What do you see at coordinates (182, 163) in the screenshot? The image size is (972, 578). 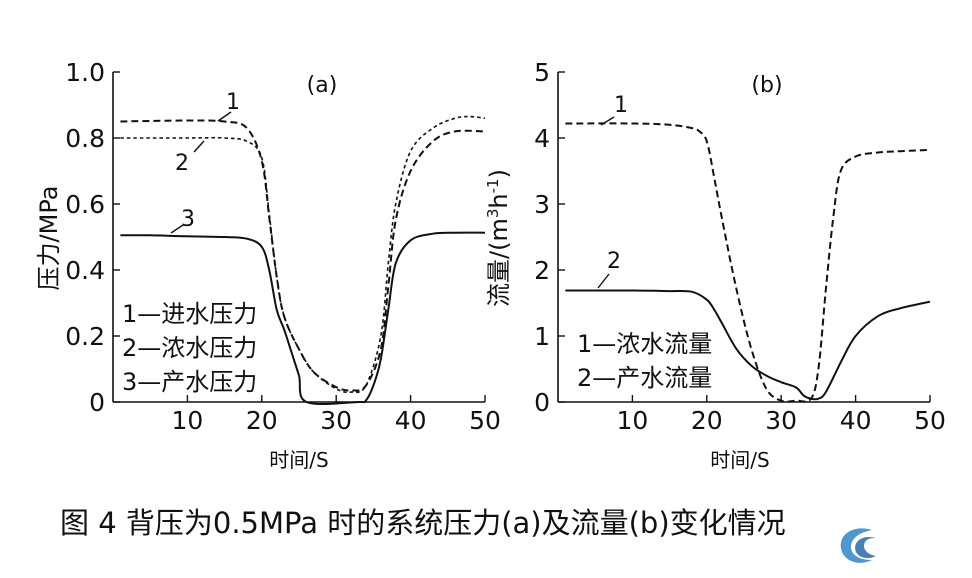 I see `panel-a-series-label-2: 2` at bounding box center [182, 163].